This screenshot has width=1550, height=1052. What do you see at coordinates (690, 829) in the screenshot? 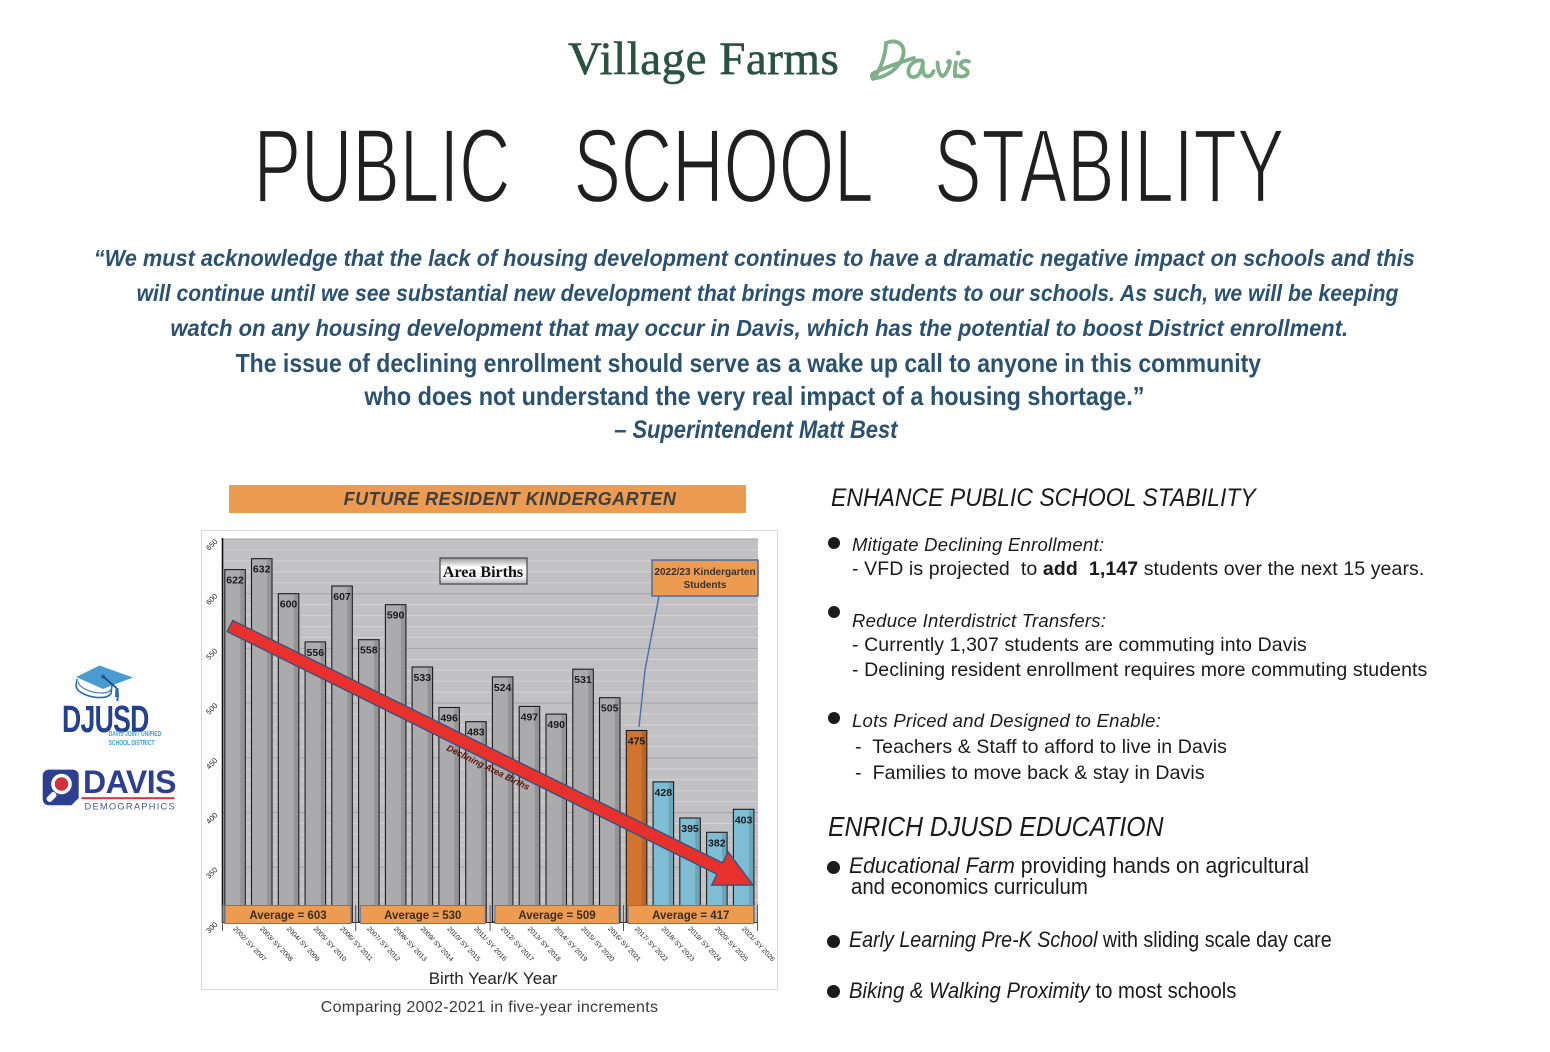
I see `svg-text: 395` at bounding box center [690, 829].